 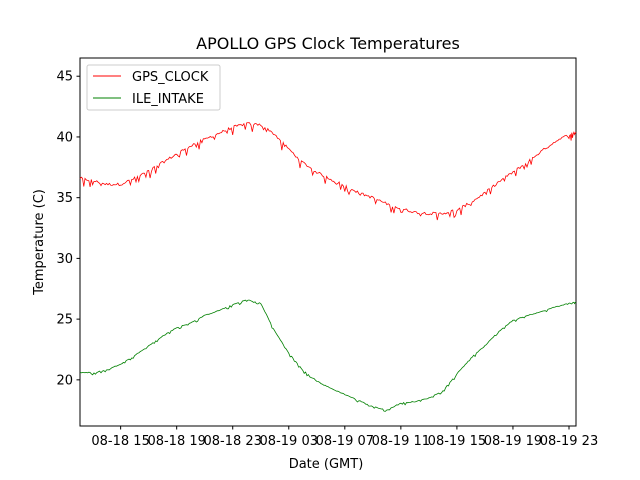 I want to click on x-tick-label: 08-19 07, so click(x=345, y=441).